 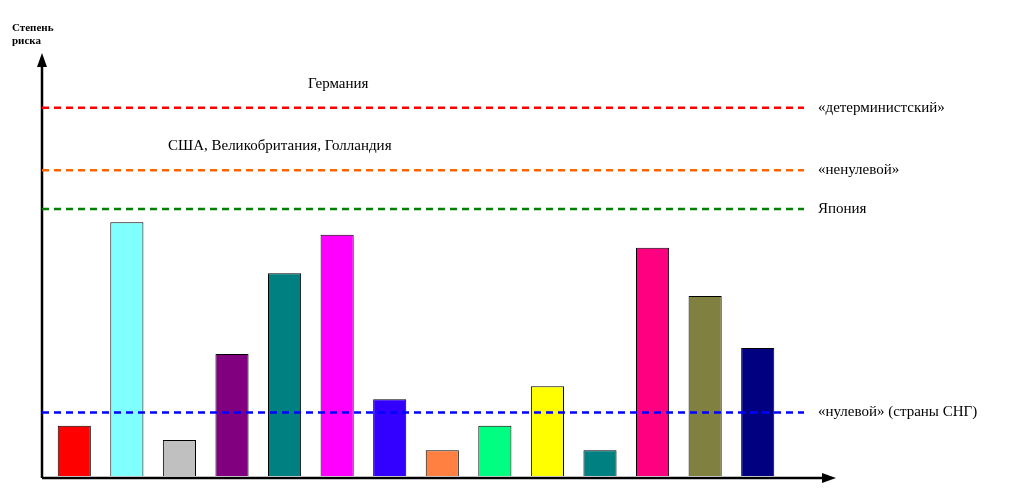 I want to click on ref-line-label: Япония, so click(x=842, y=207).